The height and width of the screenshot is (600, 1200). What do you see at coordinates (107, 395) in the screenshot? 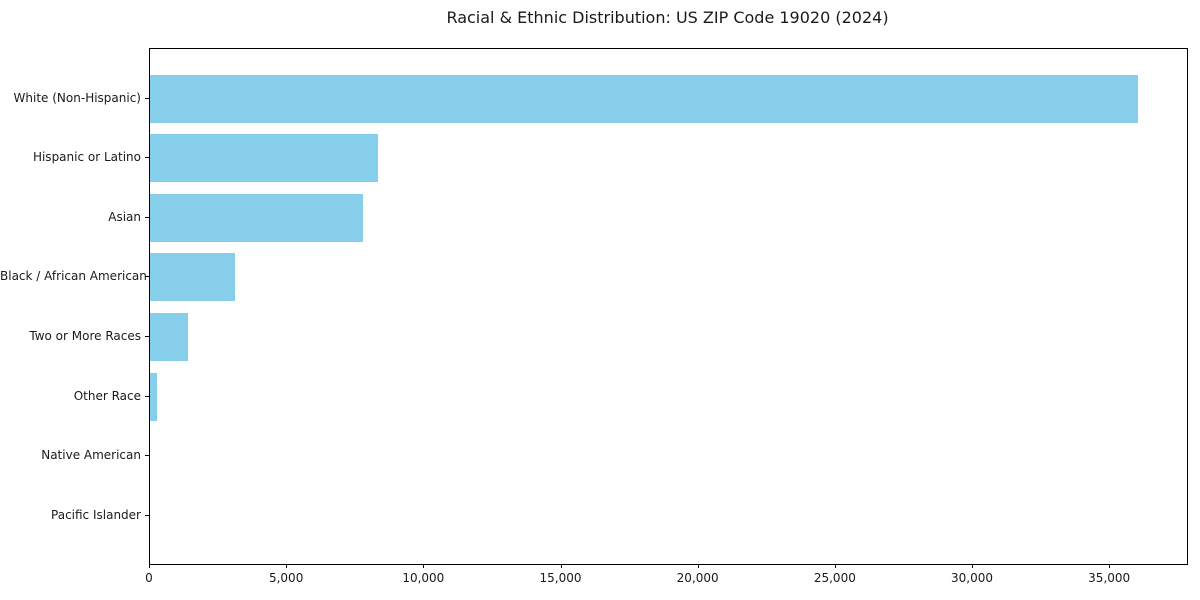
I see `y-tick-label: Other Race` at bounding box center [107, 395].